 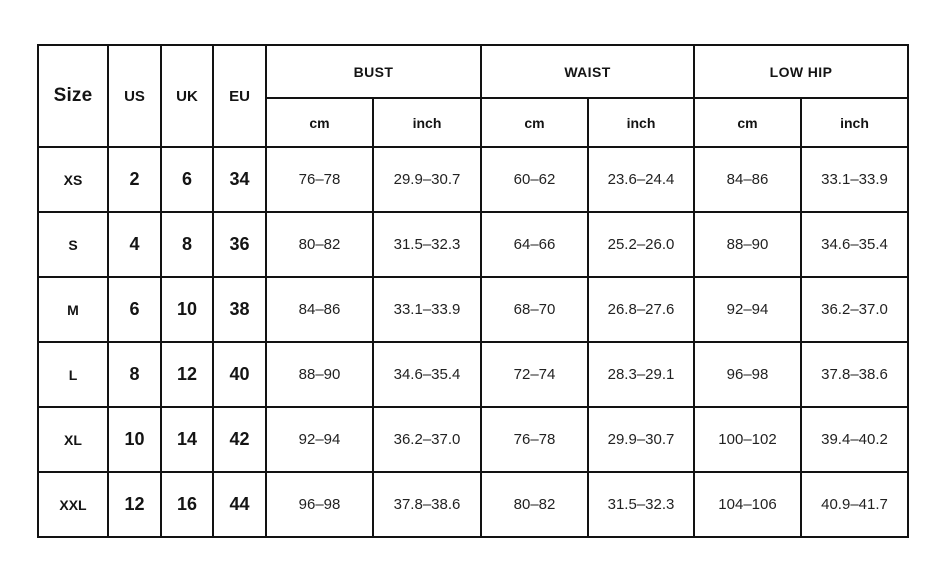 I want to click on table-cell: L, so click(x=73, y=374).